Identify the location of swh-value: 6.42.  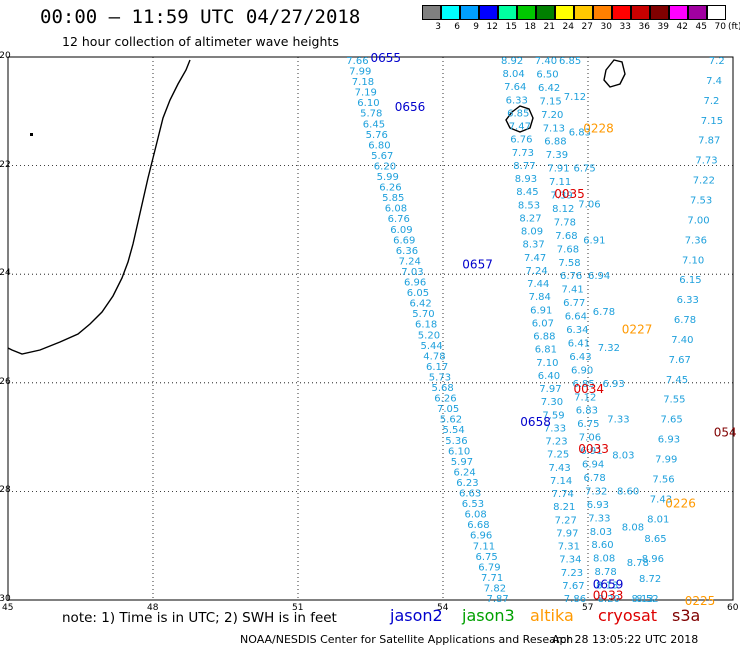
(421, 304).